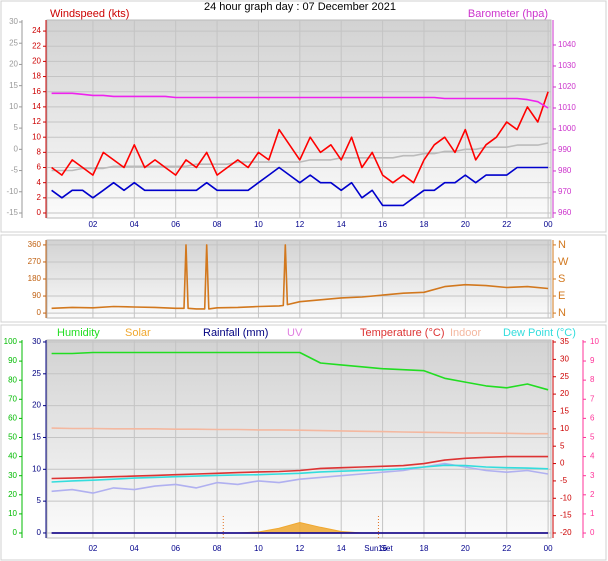 This screenshot has width=608, height=561. Describe the element at coordinates (78, 333) in the screenshot. I see `legend-label: Humidity` at that location.